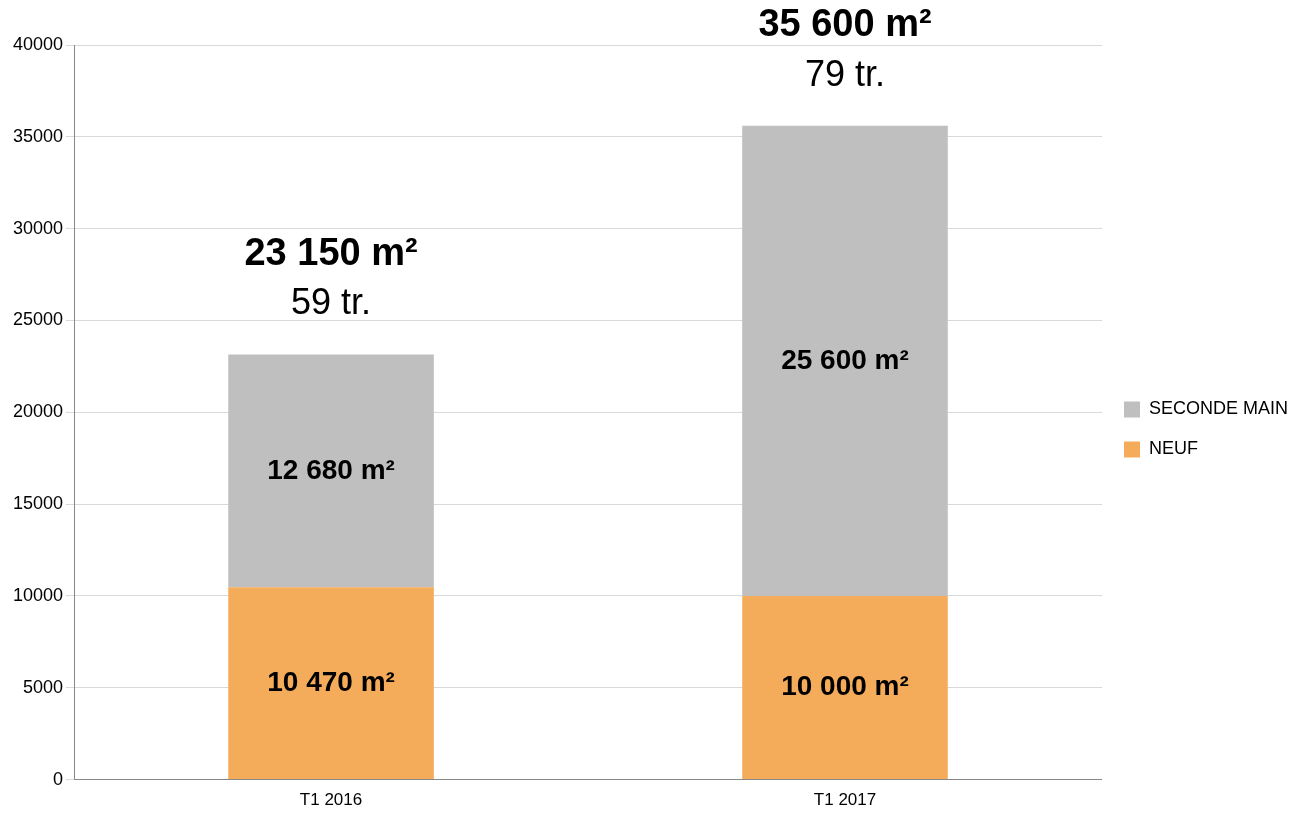 This screenshot has width=1303, height=819. Describe the element at coordinates (38, 503) in the screenshot. I see `y-tick-label: 15000` at that location.